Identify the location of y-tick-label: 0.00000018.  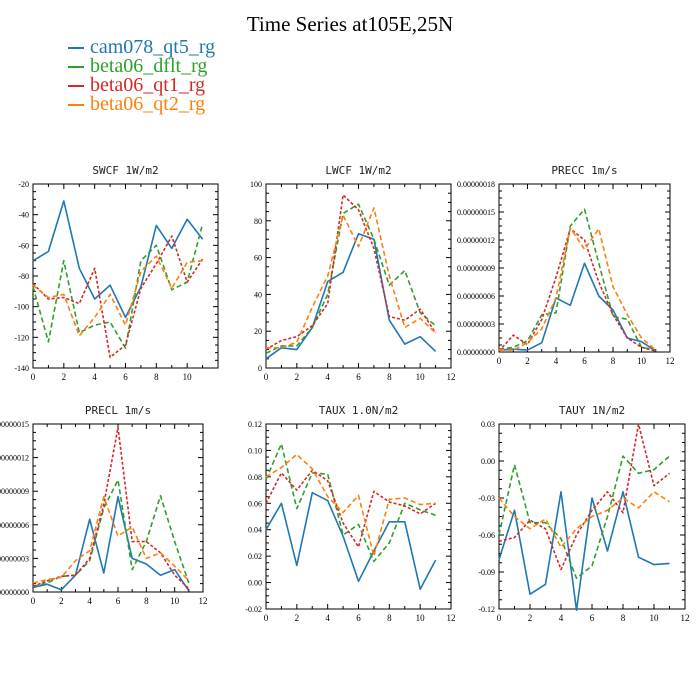
(476, 184).